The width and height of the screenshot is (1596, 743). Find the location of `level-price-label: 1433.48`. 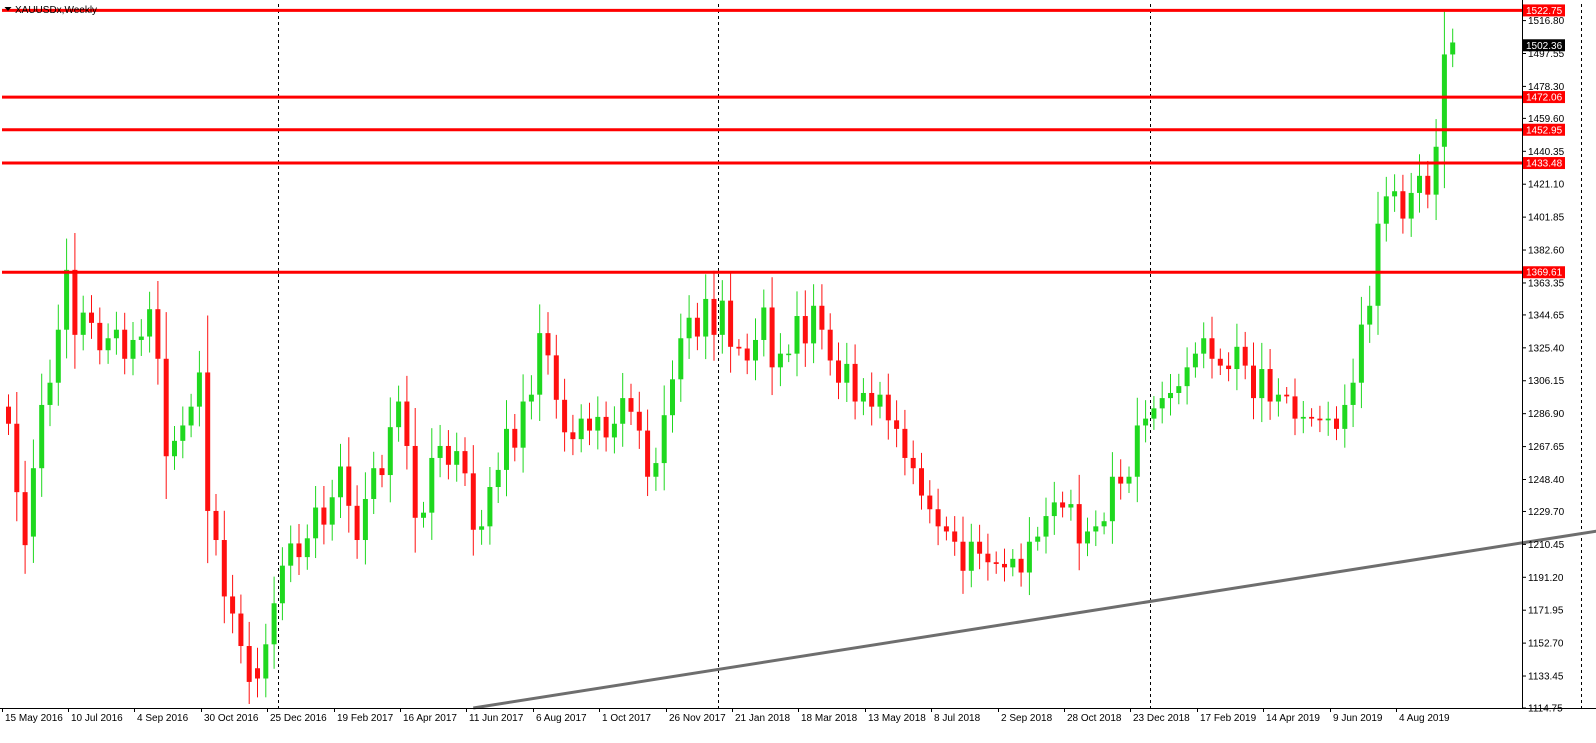

level-price-label: 1433.48 is located at coordinates (1544, 164).